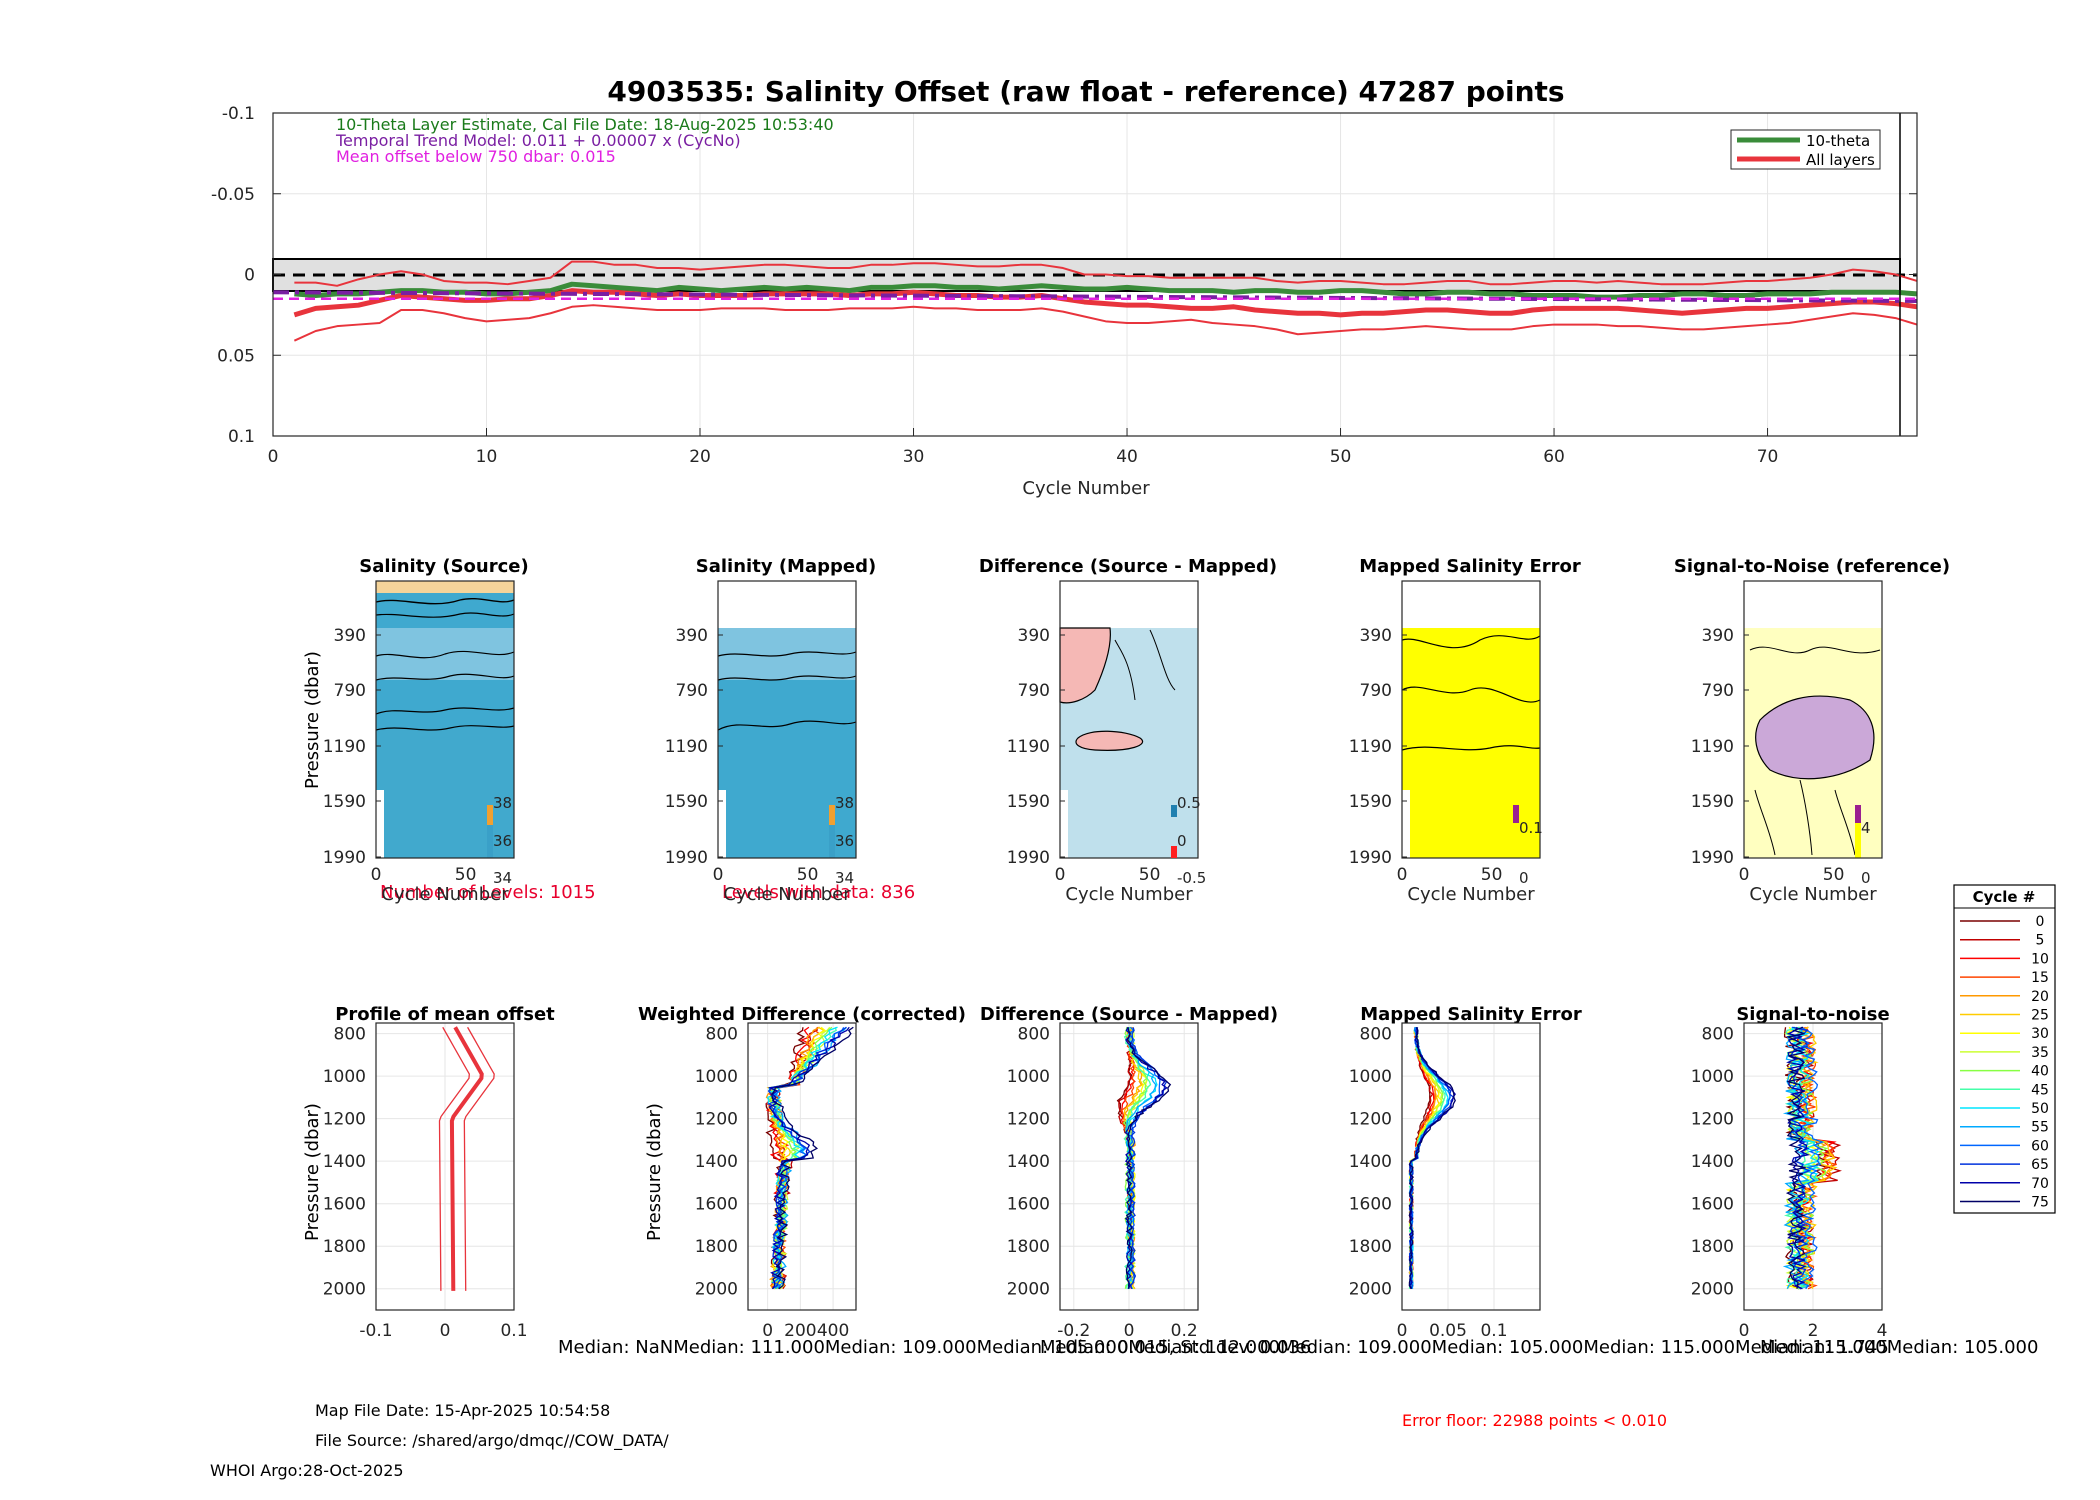 This screenshot has width=2100, height=1500. I want to click on x-tick-label: 10, so click(487, 457).